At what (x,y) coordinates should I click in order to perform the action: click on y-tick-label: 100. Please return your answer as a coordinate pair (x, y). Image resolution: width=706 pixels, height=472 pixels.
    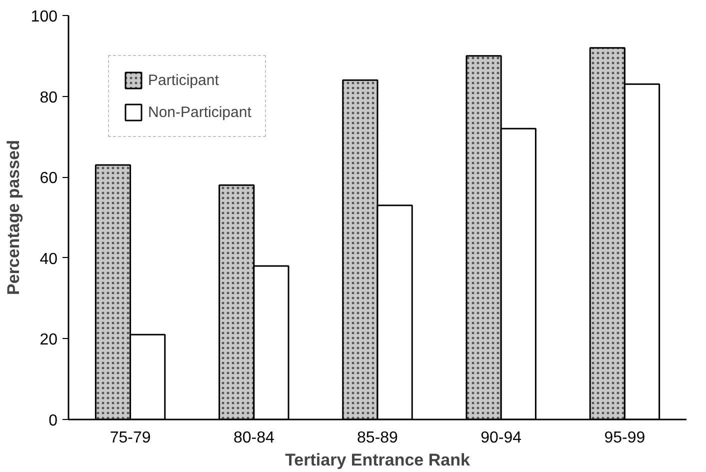
    Looking at the image, I should click on (44, 17).